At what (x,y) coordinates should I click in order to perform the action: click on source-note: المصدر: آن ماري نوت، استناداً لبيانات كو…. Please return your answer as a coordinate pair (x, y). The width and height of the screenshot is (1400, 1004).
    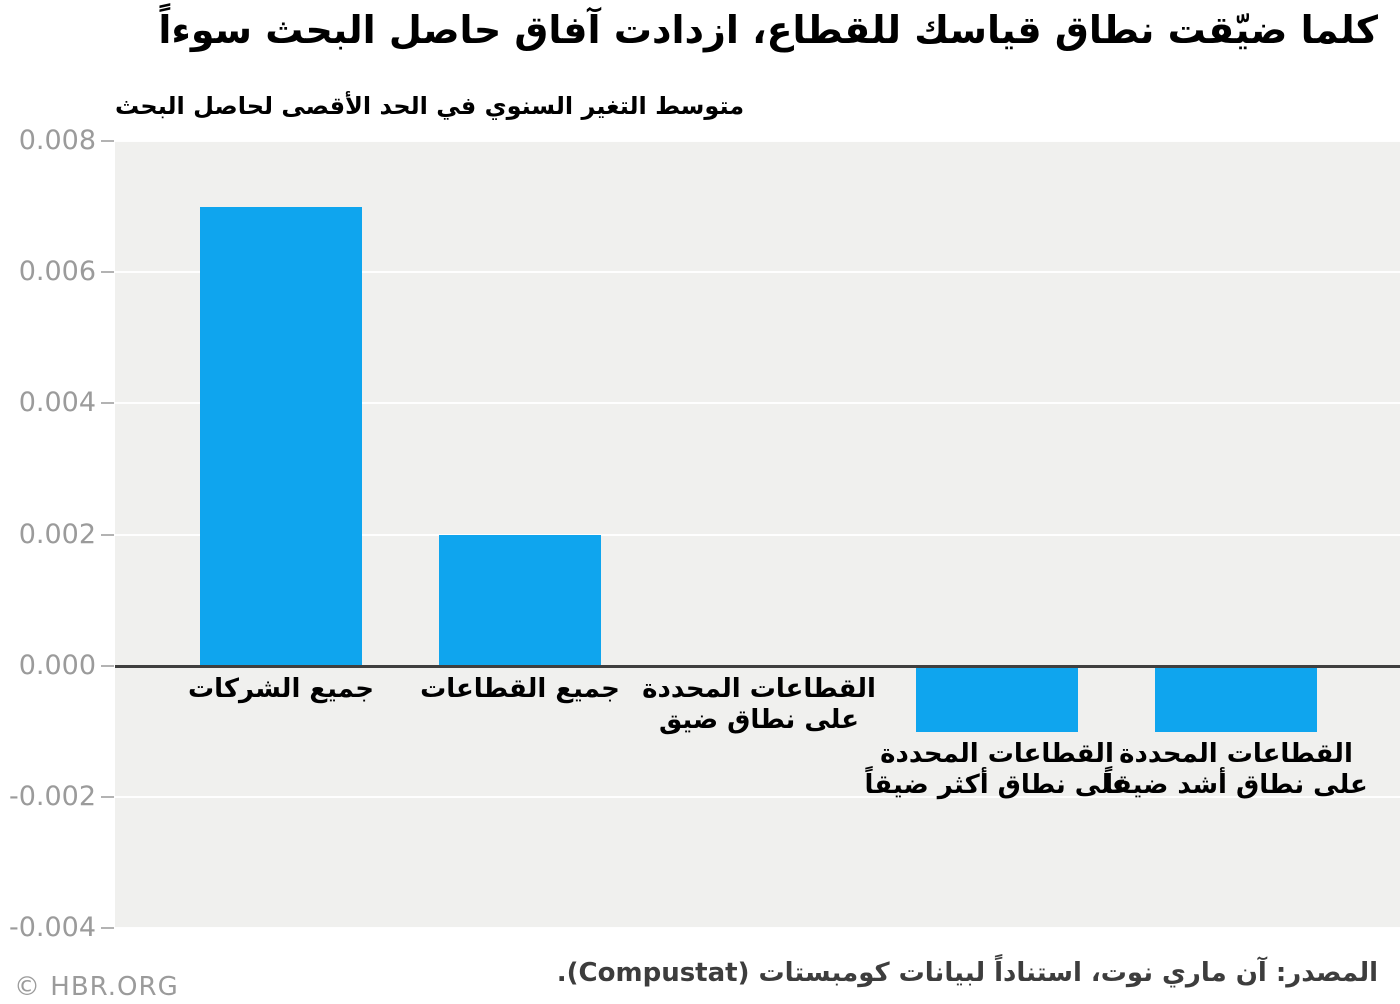
    Looking at the image, I should click on (967, 973).